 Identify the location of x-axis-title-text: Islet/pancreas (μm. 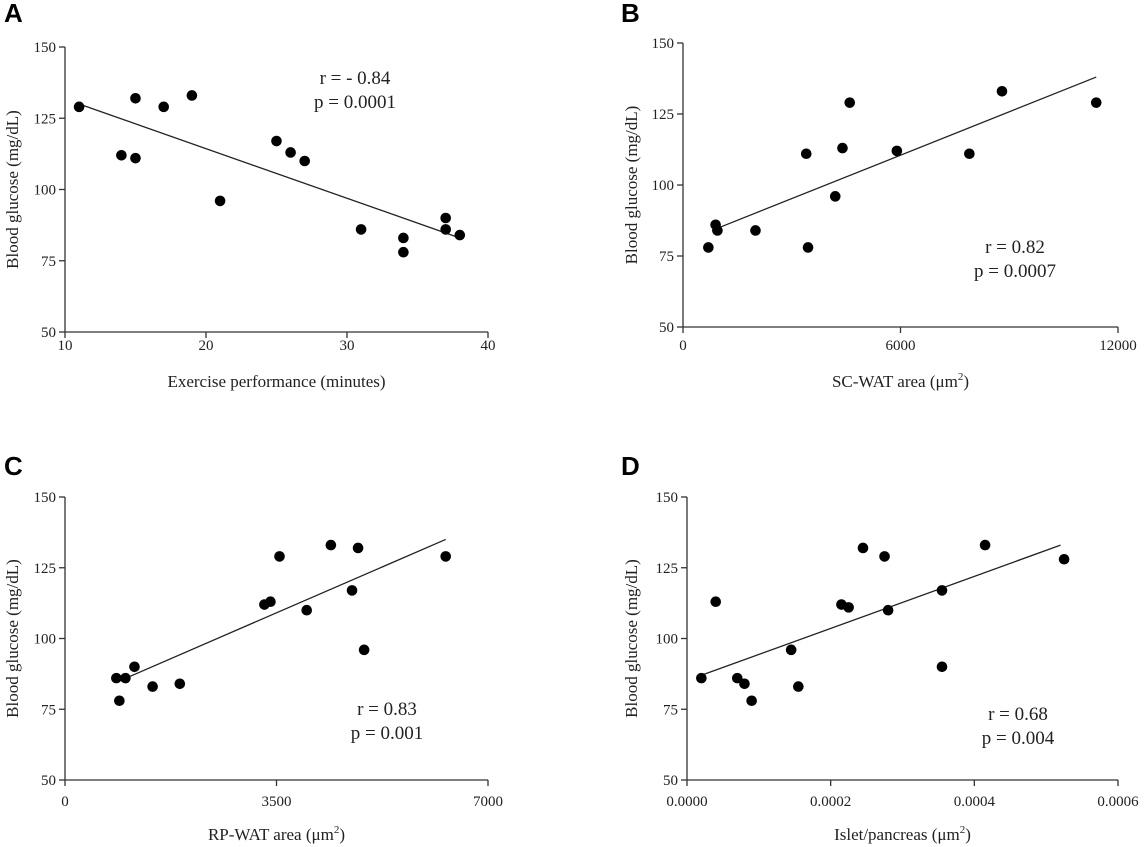
(897, 834).